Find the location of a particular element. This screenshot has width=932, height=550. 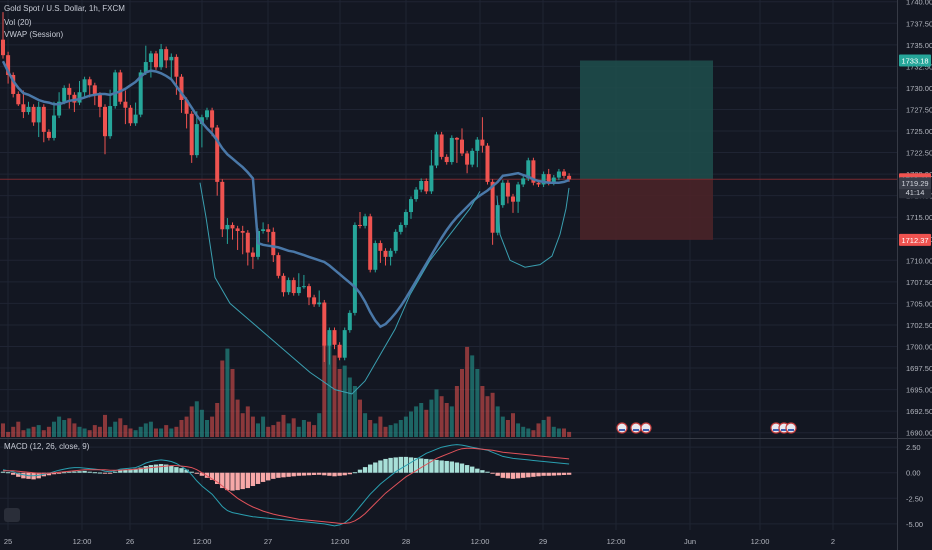

price-tick-label: 1707.50 is located at coordinates (919, 282).